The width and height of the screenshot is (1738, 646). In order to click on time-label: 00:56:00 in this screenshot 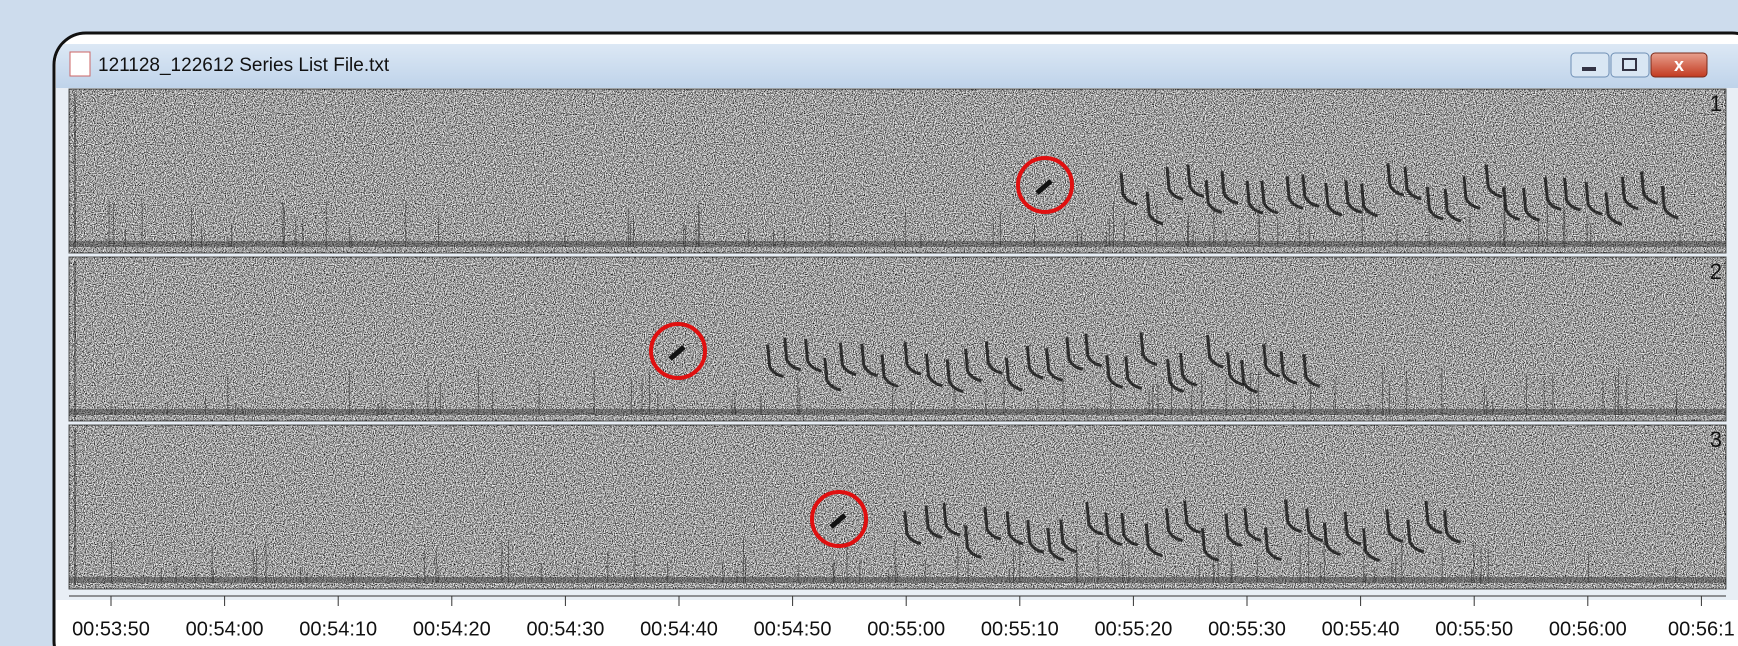, I will do `click(1588, 629)`.